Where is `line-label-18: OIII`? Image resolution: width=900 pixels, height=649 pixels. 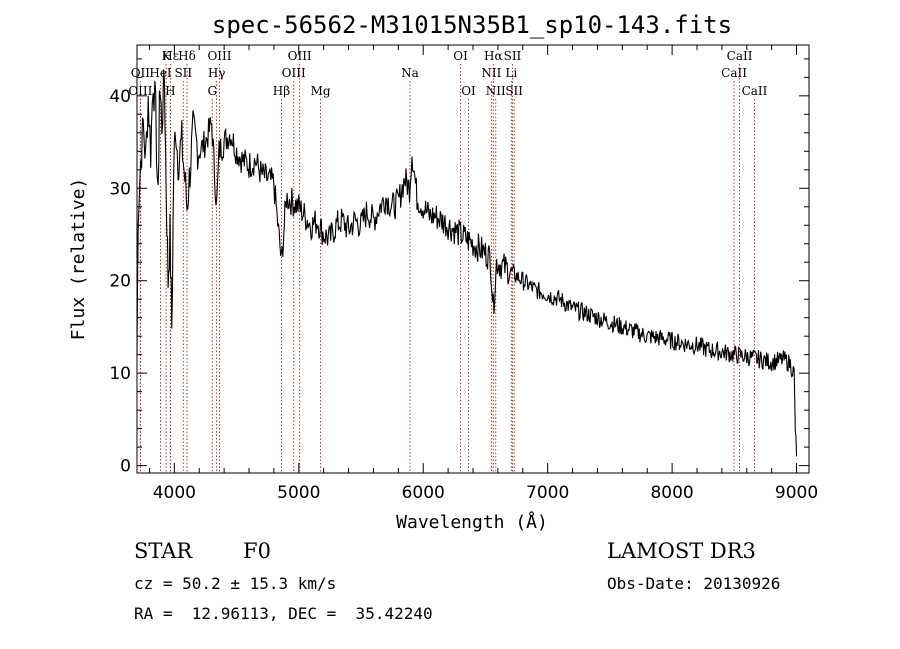
line-label-18: OIII is located at coordinates (140, 91).